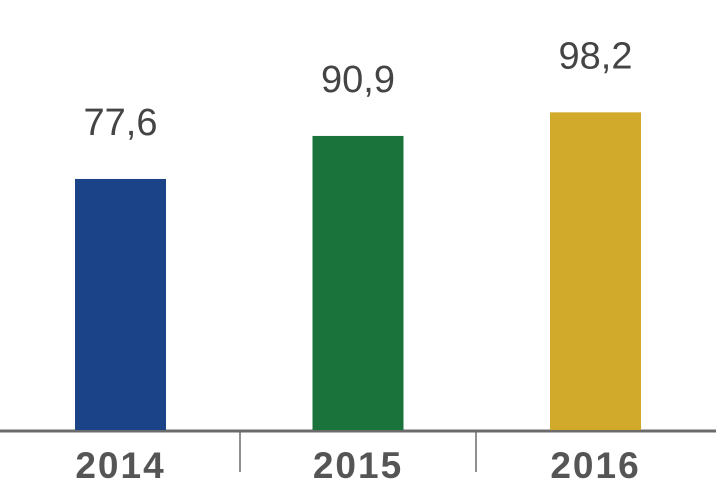 This screenshot has width=726, height=497. What do you see at coordinates (121, 123) in the screenshot?
I see `value-label: 77,6` at bounding box center [121, 123].